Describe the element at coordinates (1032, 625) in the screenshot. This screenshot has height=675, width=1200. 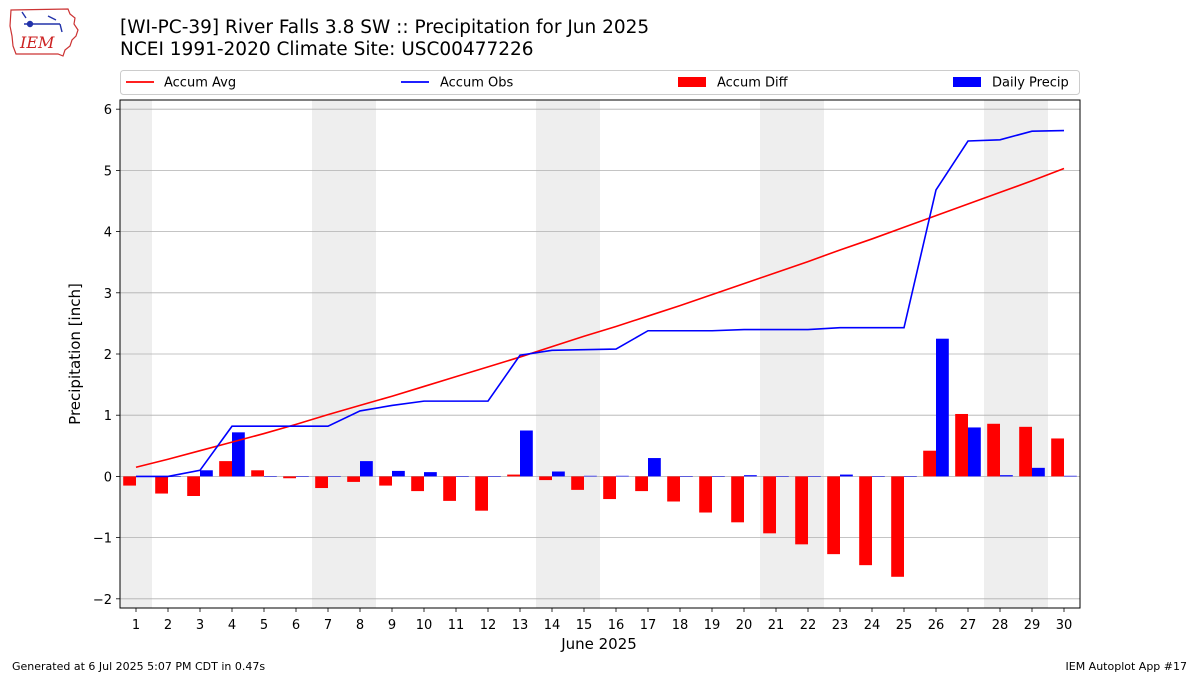
I see `x-tick-label: 29` at that location.